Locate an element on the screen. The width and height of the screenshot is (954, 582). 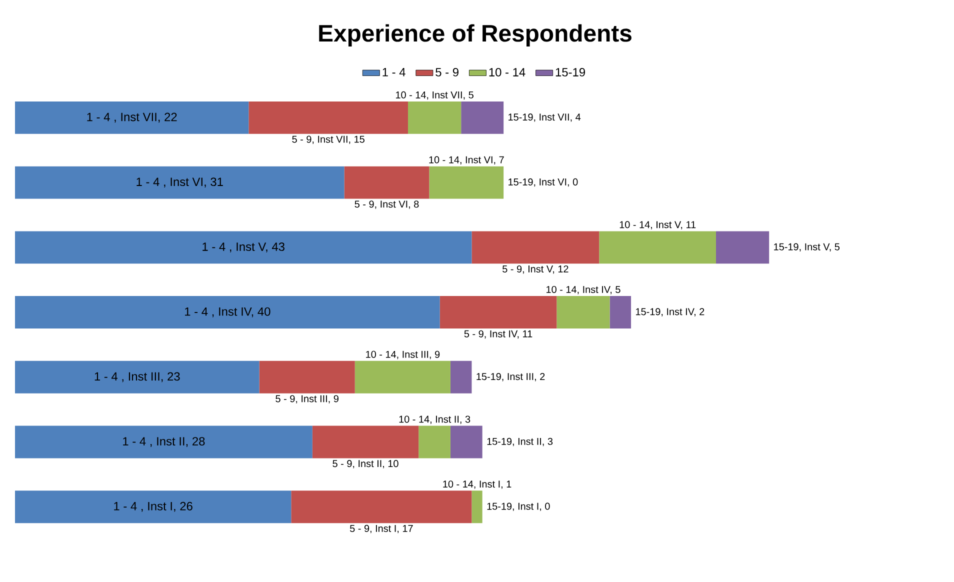
data-label: 5 - 9, Inst V, 12 is located at coordinates (535, 269).